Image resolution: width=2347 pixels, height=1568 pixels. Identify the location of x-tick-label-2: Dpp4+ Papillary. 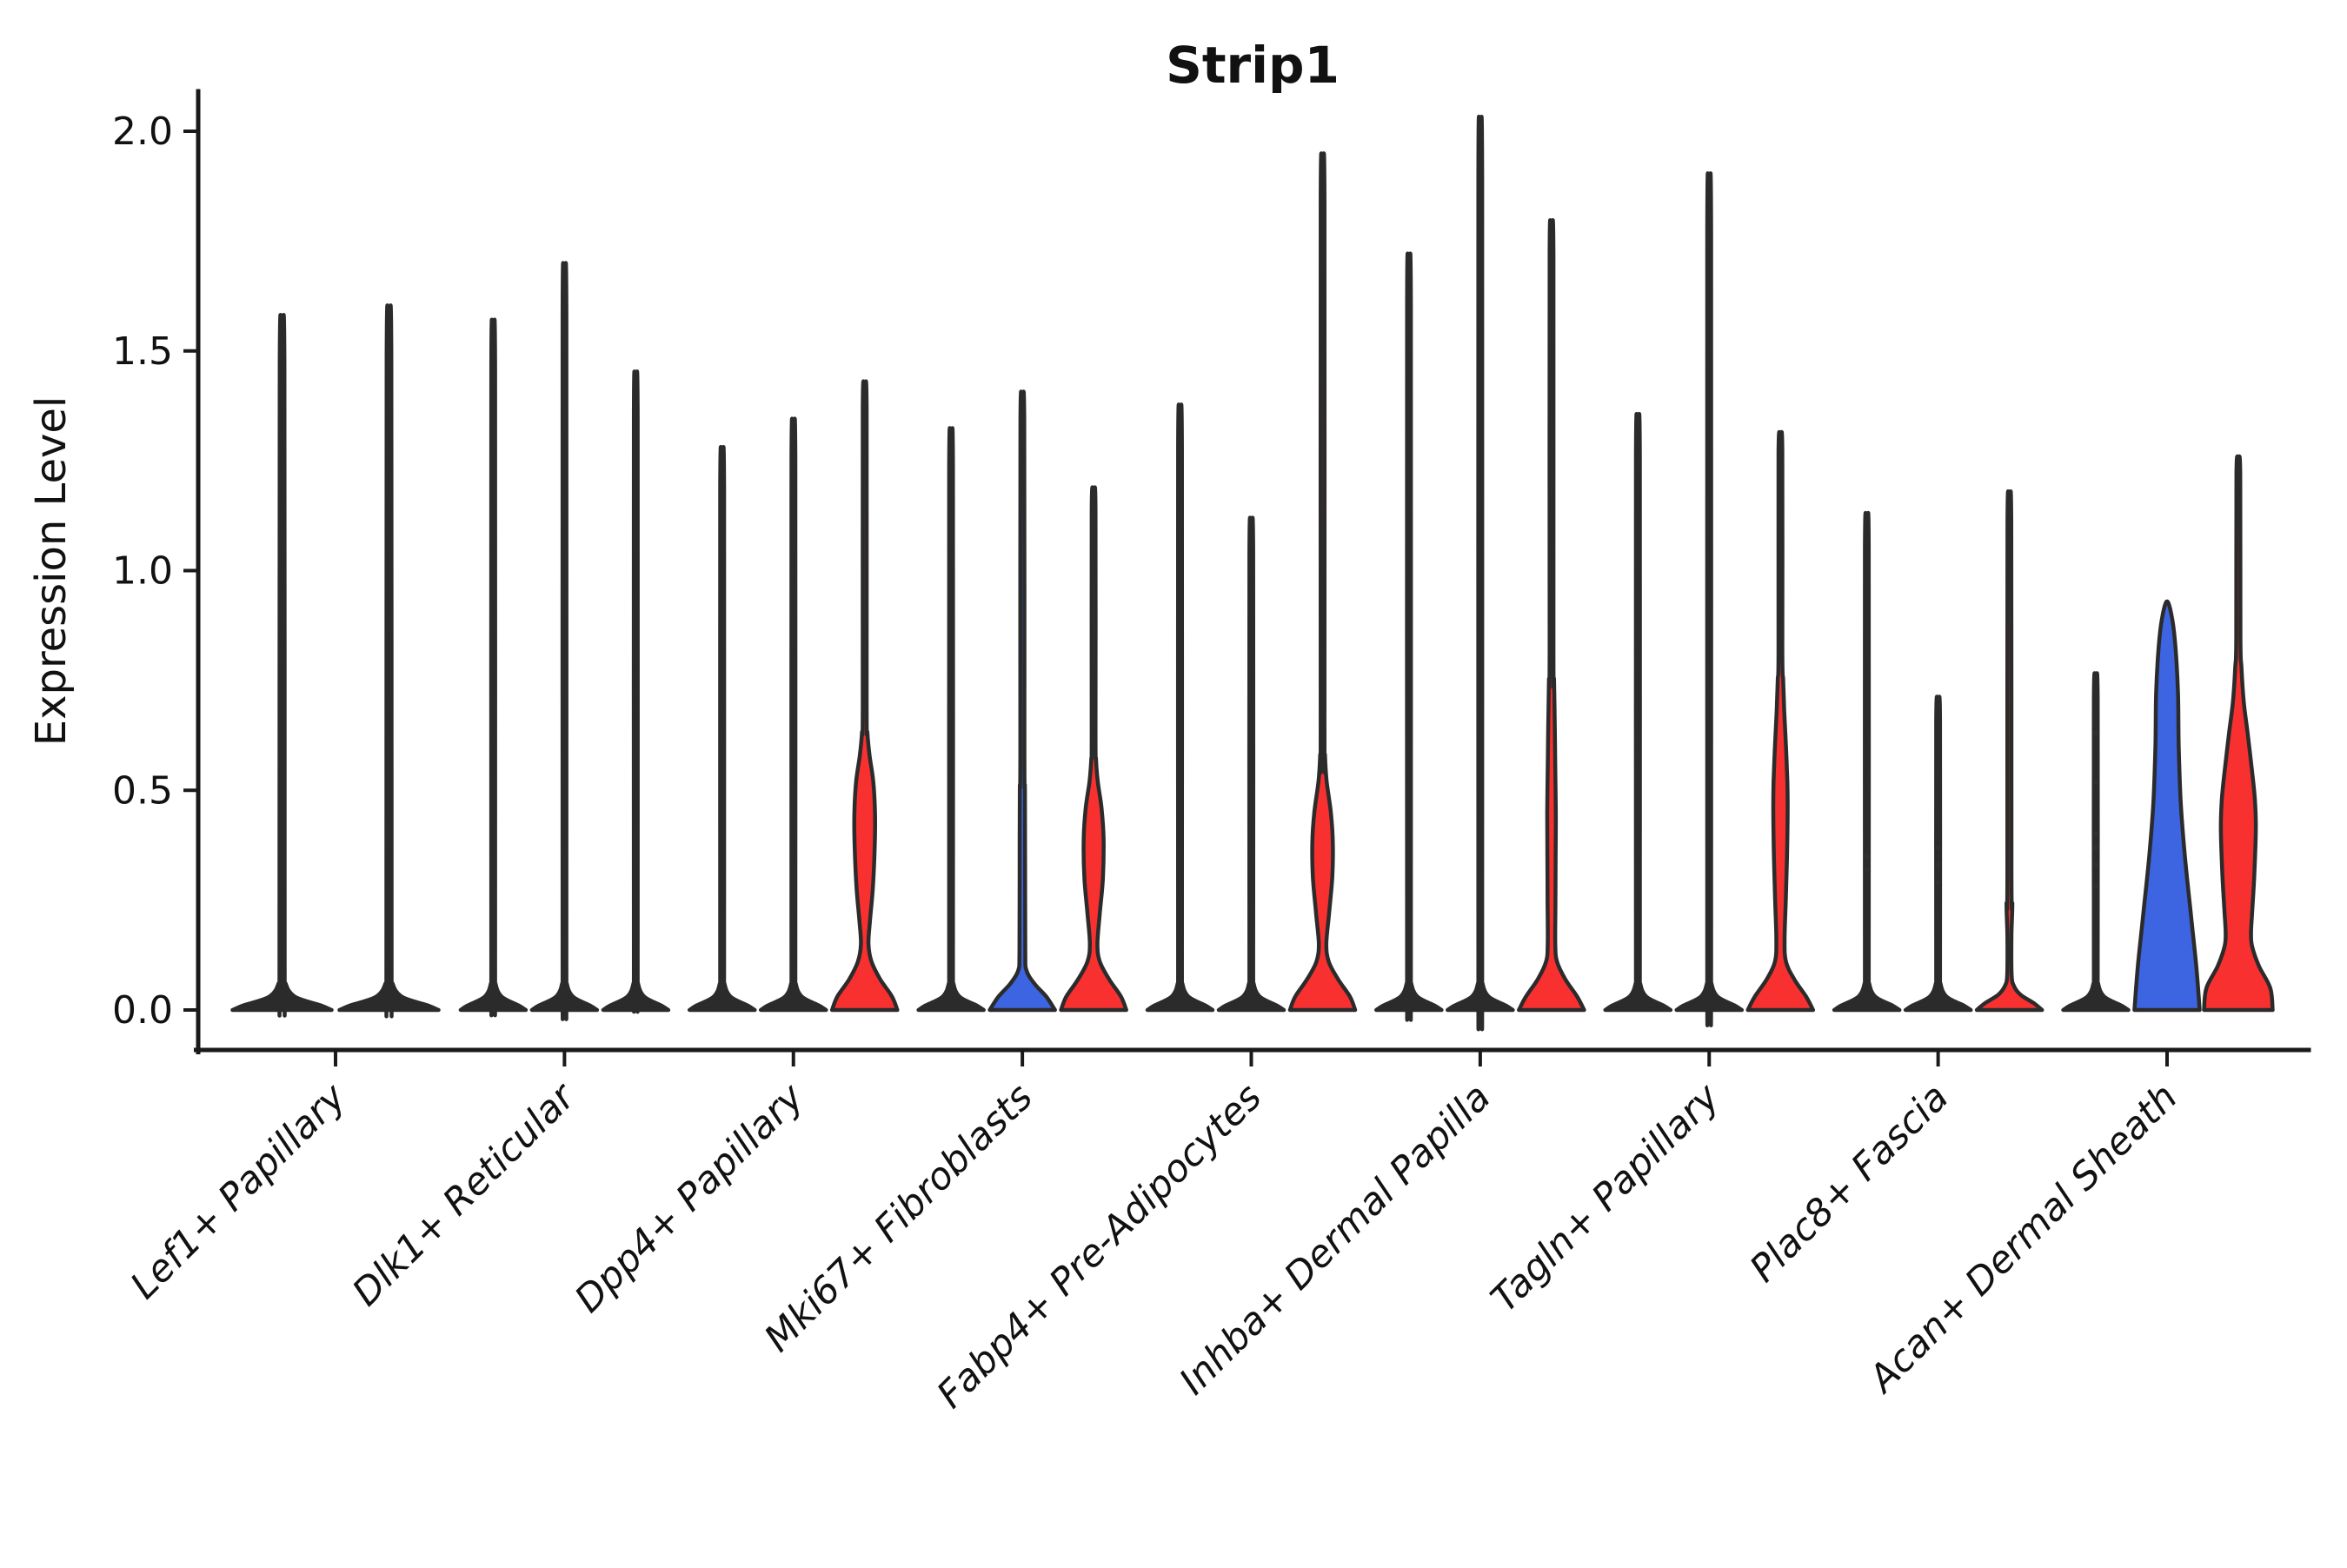
(690, 1198).